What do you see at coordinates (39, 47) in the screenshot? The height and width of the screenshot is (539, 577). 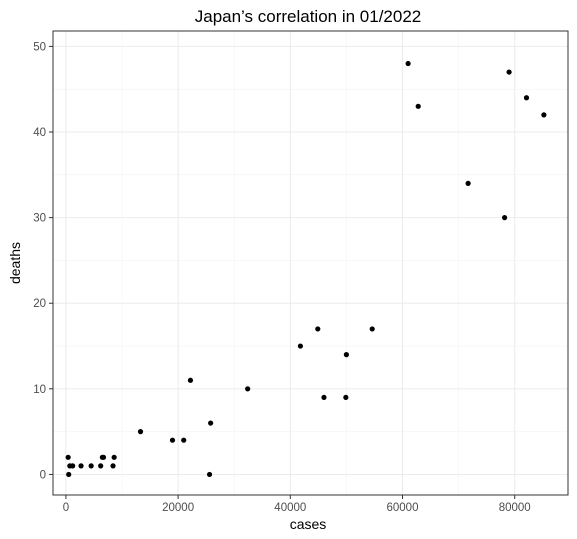 I see `y-tick-label: 50` at bounding box center [39, 47].